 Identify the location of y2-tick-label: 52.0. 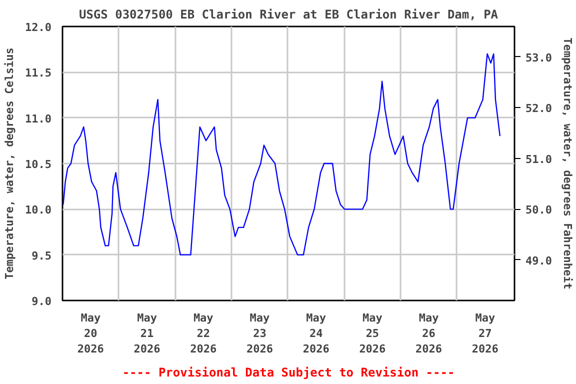
(539, 109).